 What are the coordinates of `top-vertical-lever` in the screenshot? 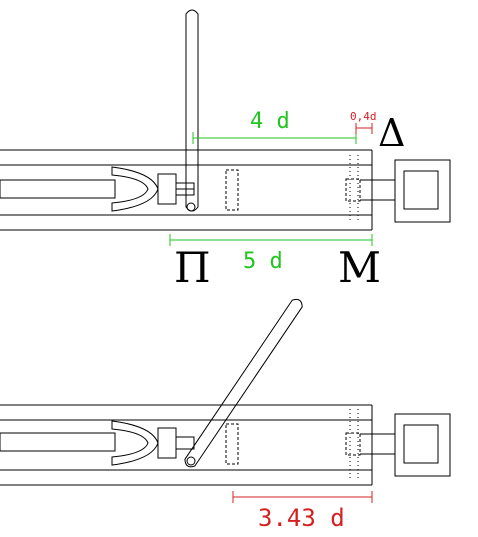 It's located at (192, 110).